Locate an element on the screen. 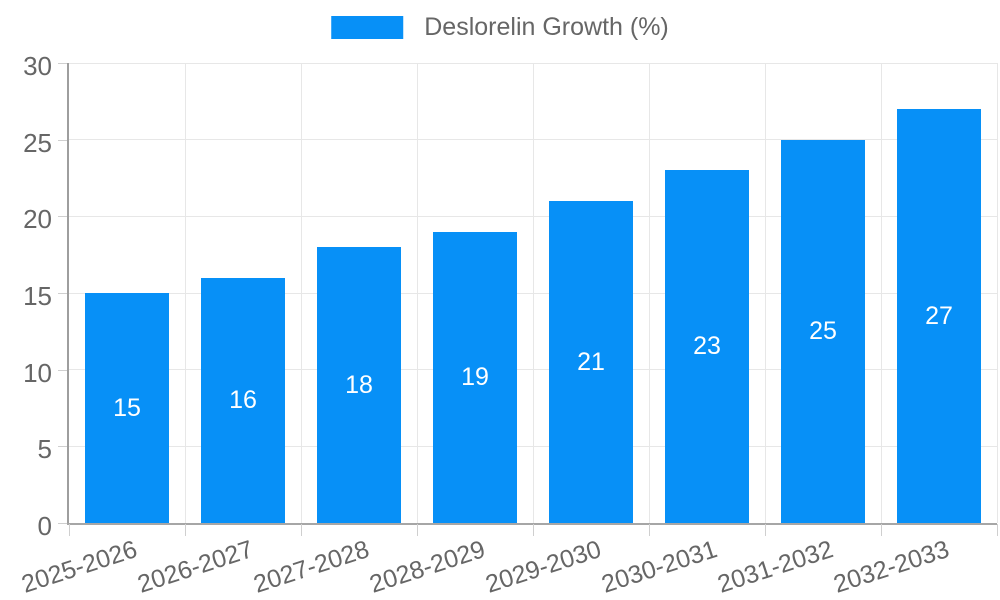 The image size is (1000, 600). x-tick-label: 2030-2031 is located at coordinates (660, 567).